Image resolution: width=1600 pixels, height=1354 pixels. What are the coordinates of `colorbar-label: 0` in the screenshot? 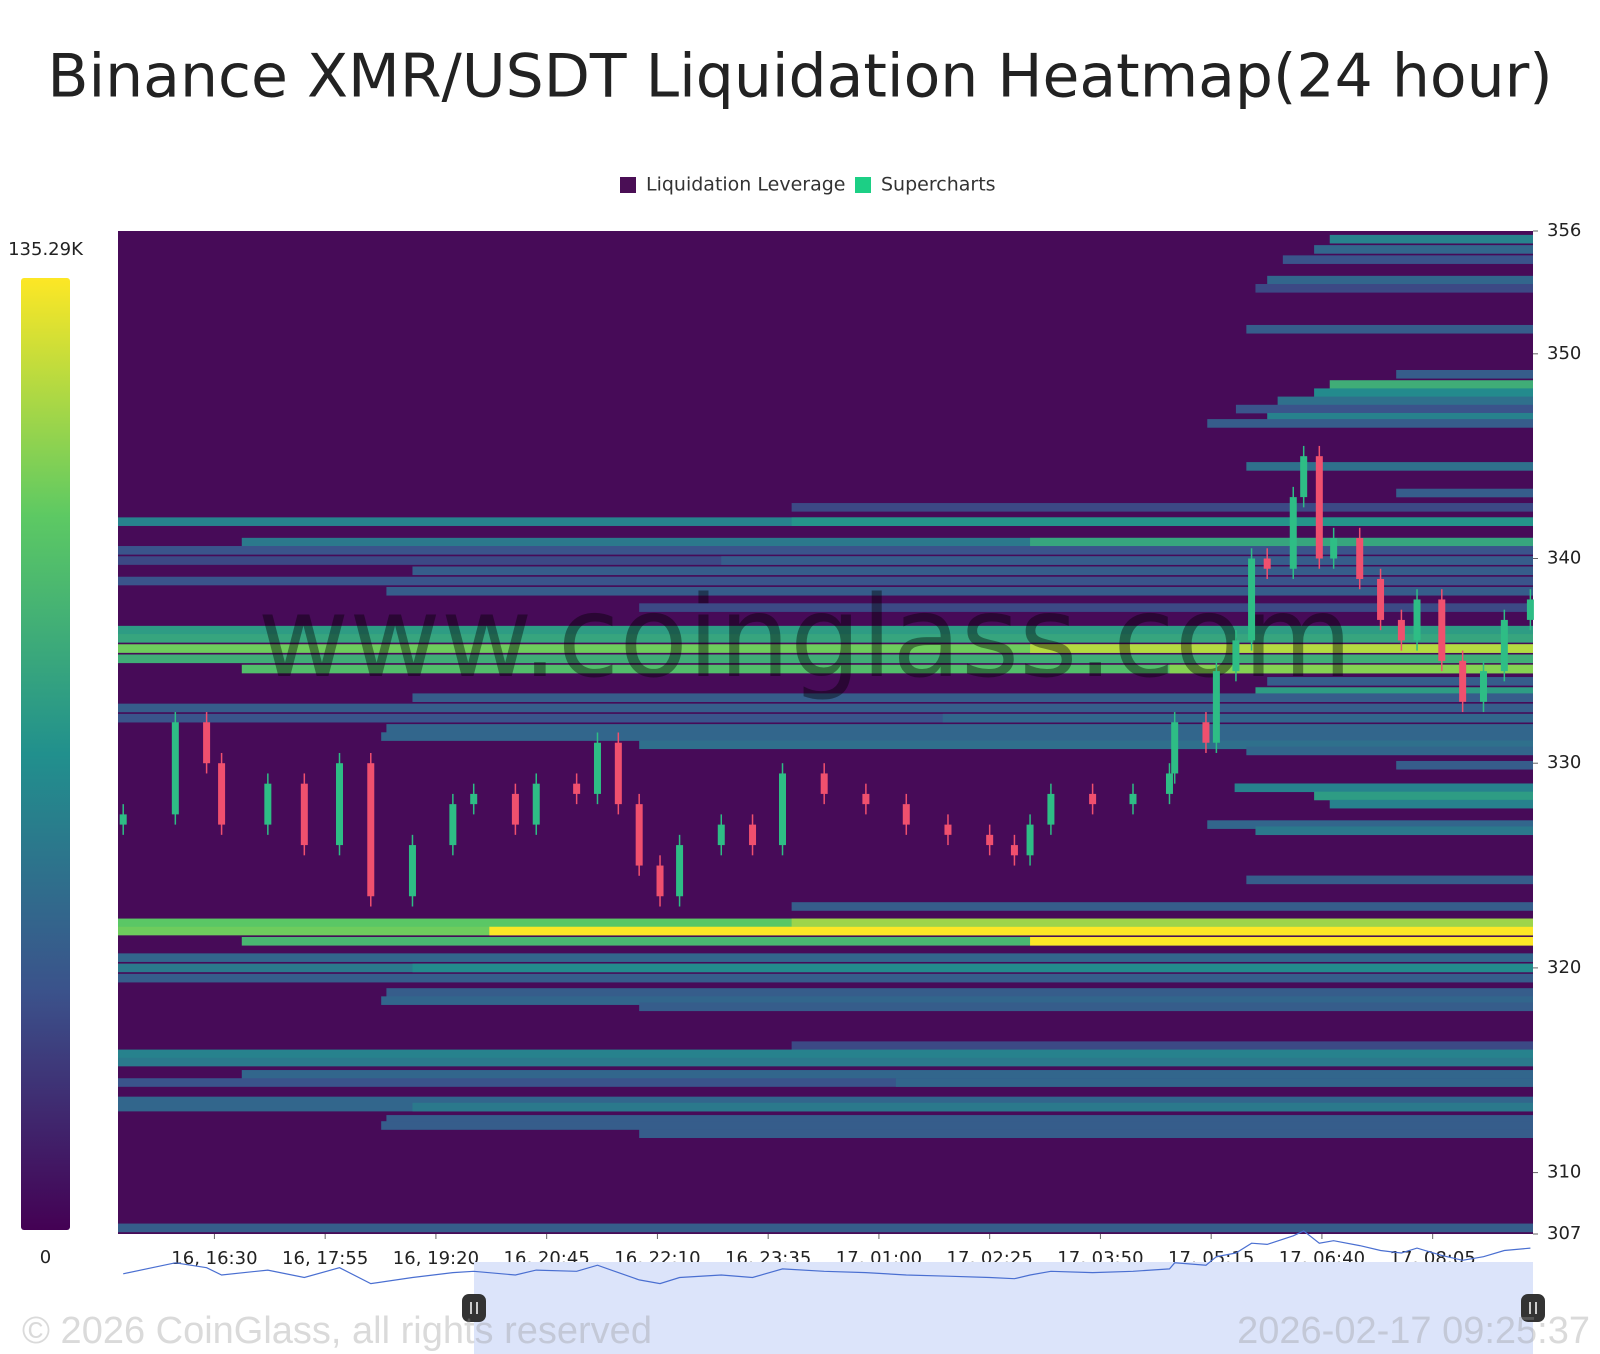 It's located at (45, 1257).